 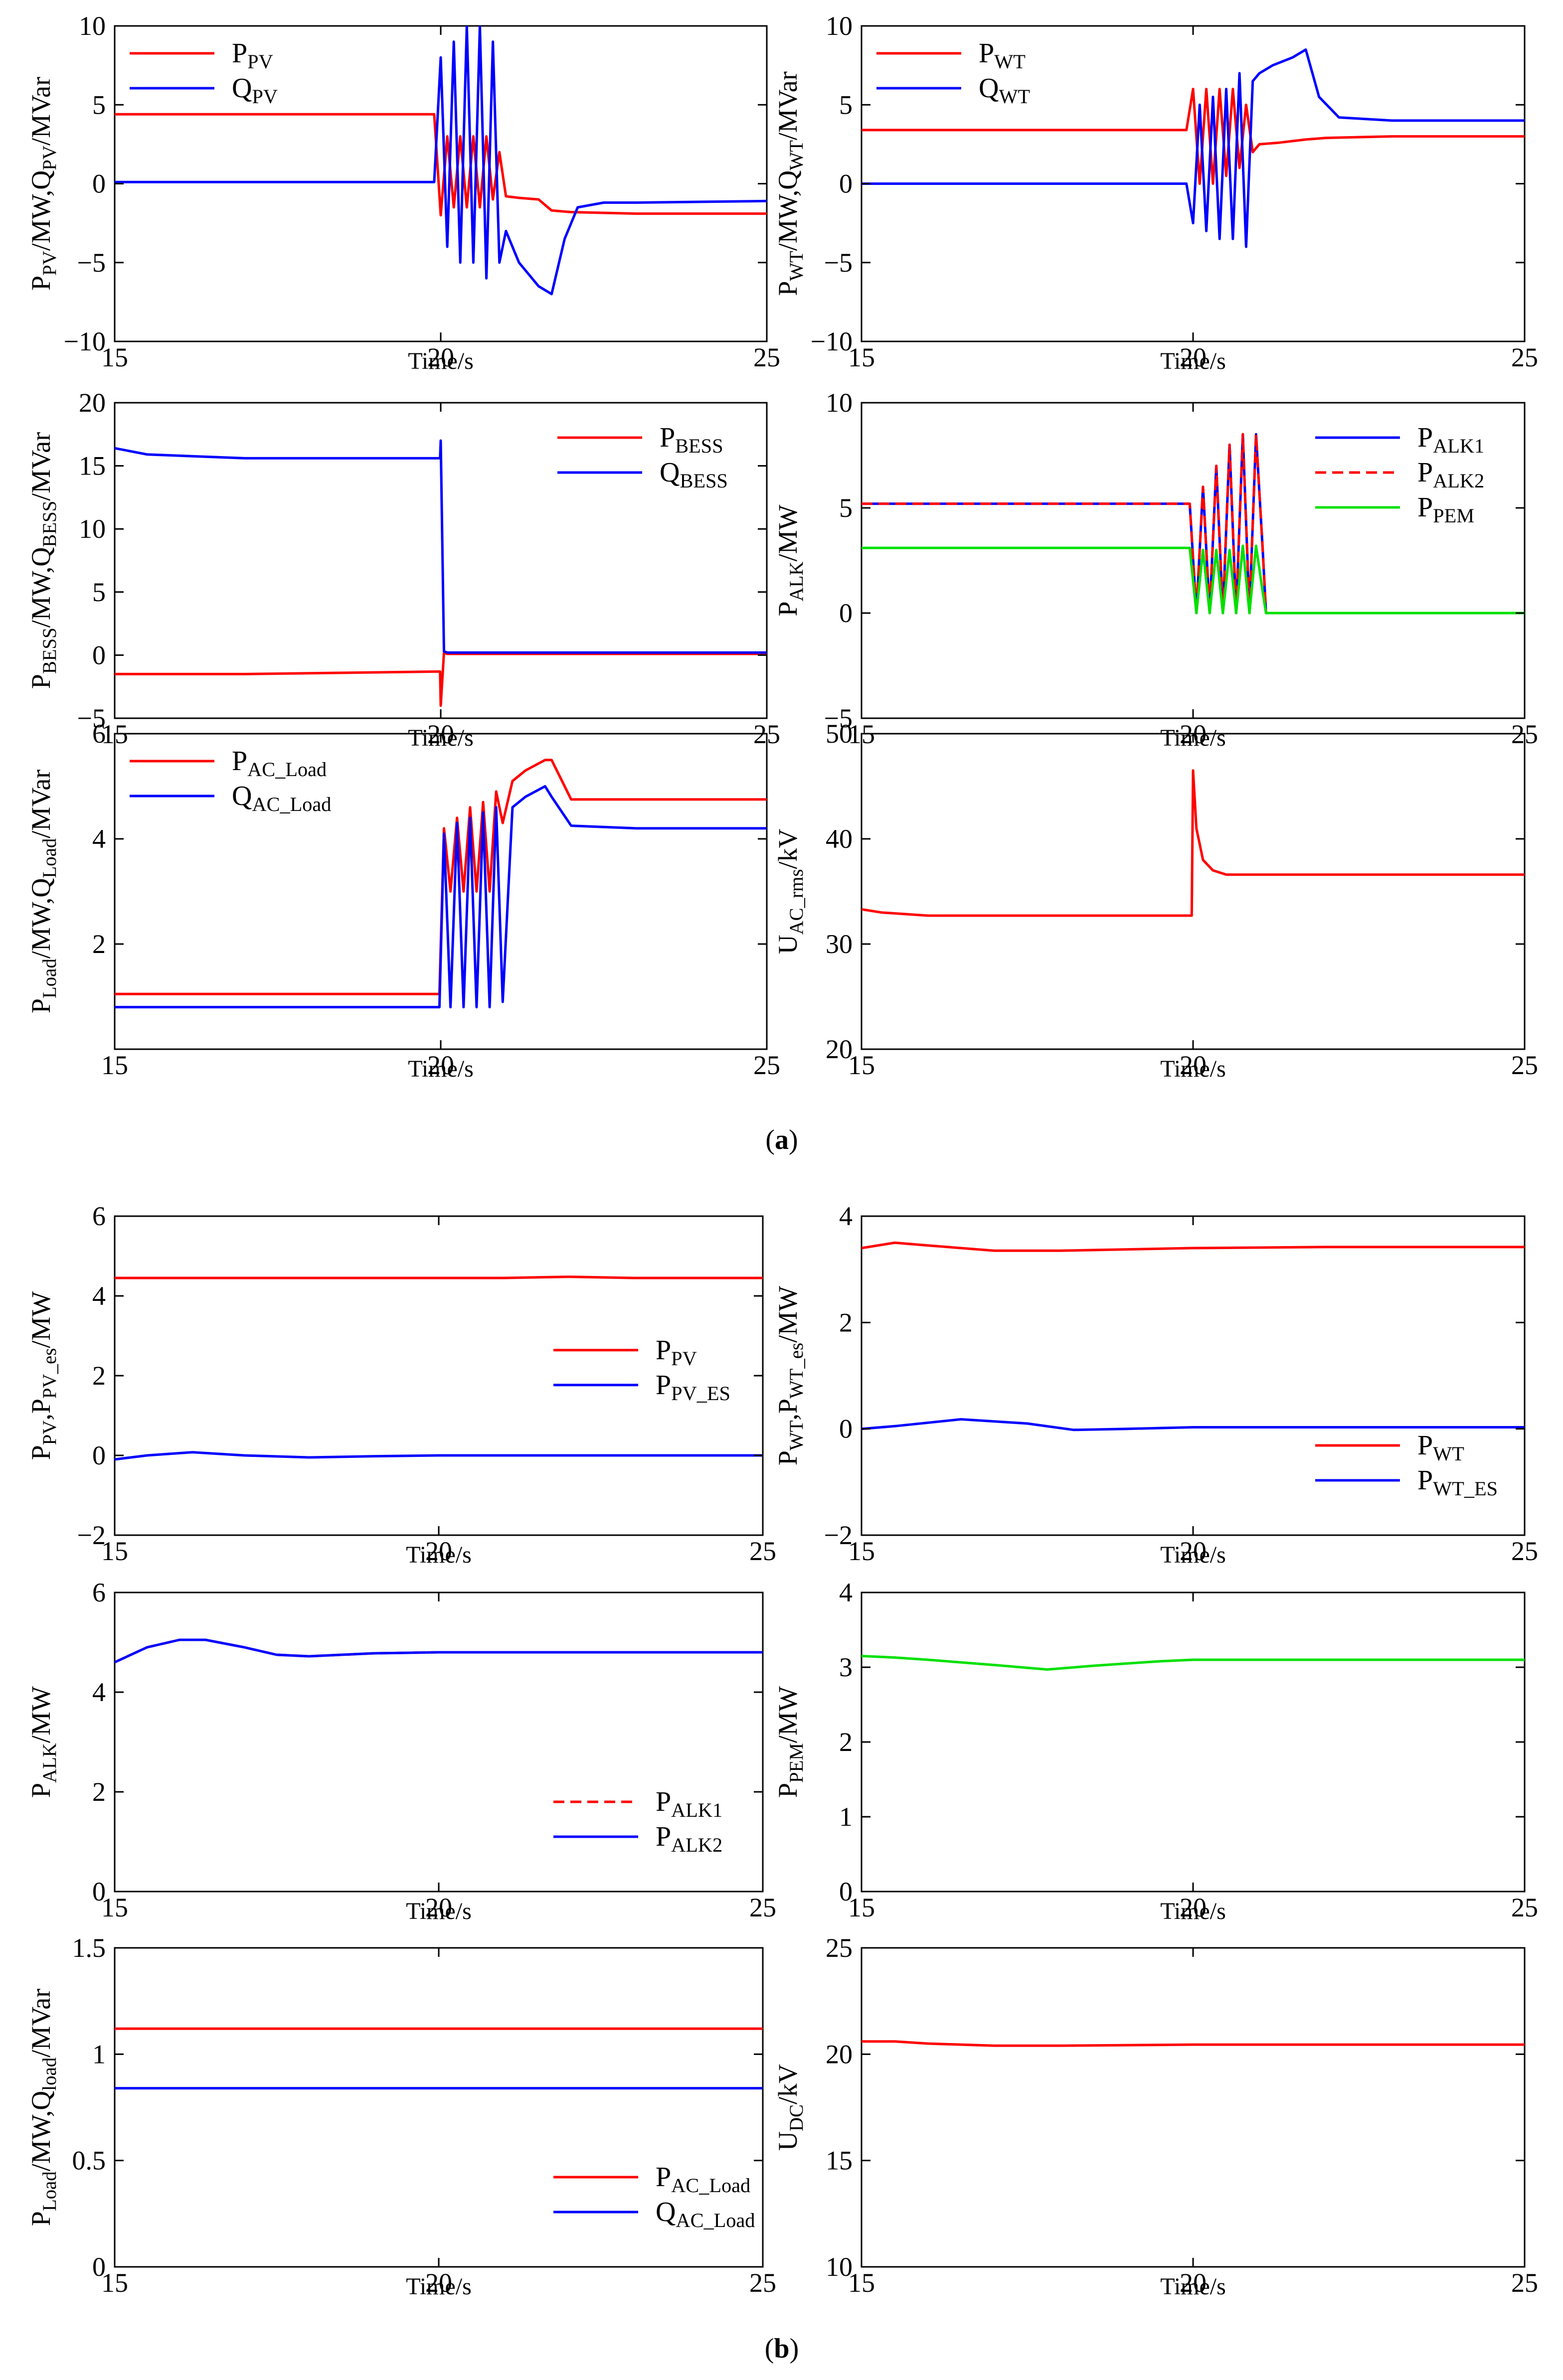 I want to click on y-tick-label: 5, so click(x=846, y=105).